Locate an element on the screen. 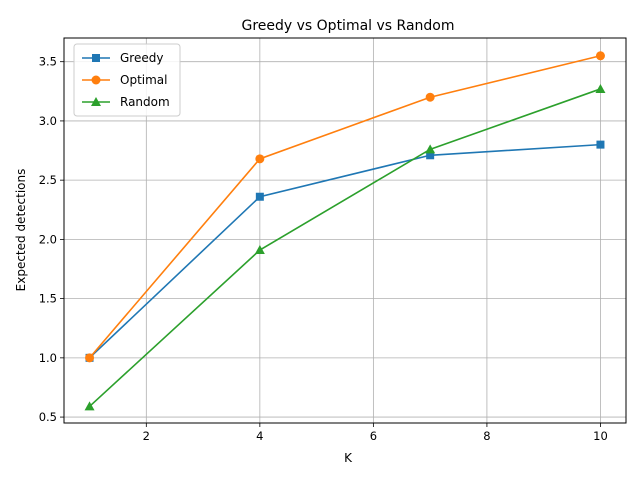  x-axis-label: K is located at coordinates (348, 458).